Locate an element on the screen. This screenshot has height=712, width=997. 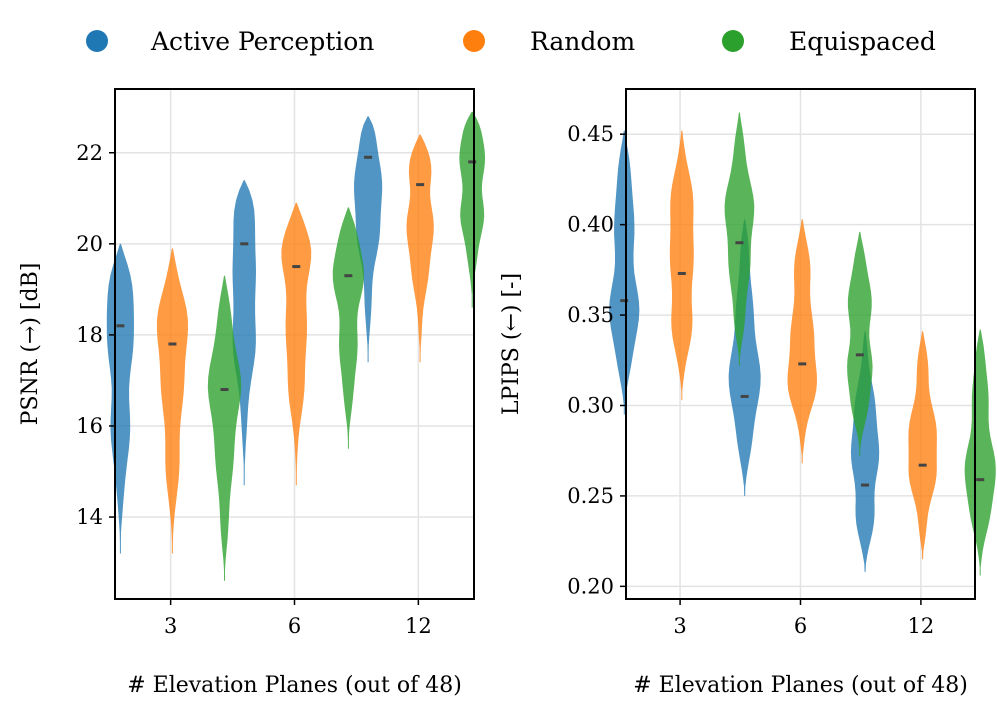
legend-label-equispaced: Equispaced is located at coordinates (862, 41).